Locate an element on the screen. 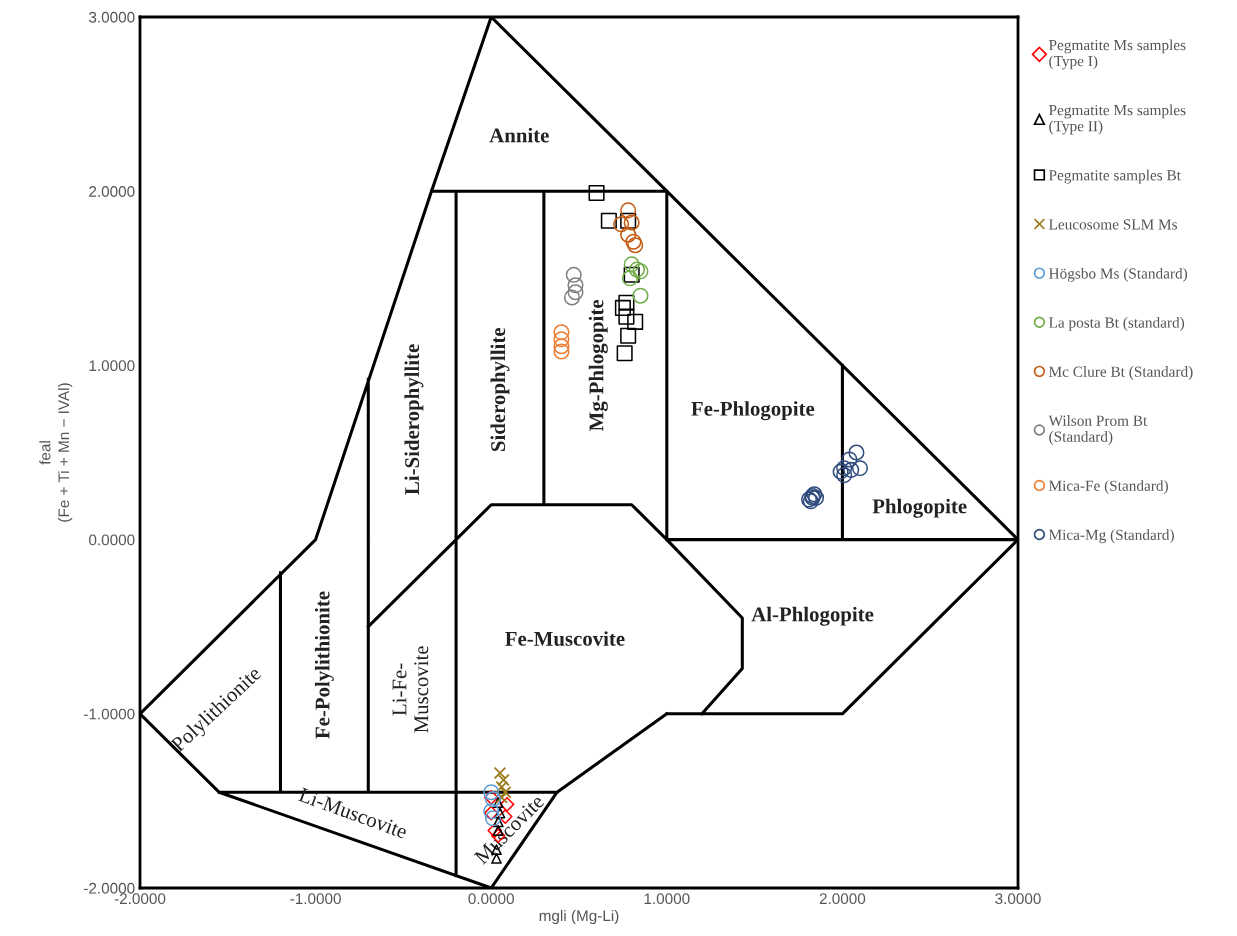  annotation: Al-Phlogopite is located at coordinates (812, 616).